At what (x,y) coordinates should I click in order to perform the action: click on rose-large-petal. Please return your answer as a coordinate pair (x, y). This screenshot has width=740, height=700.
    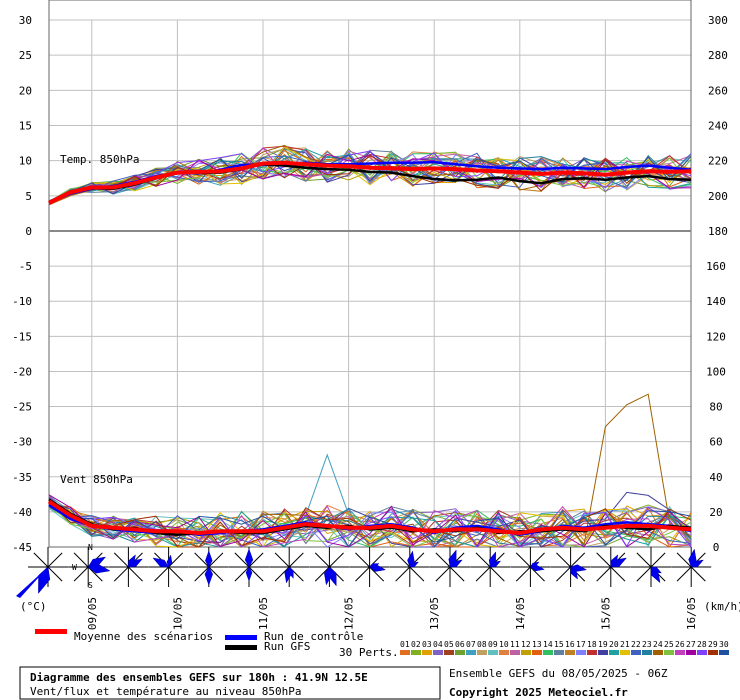
    Looking at the image, I should click on (32, 582).